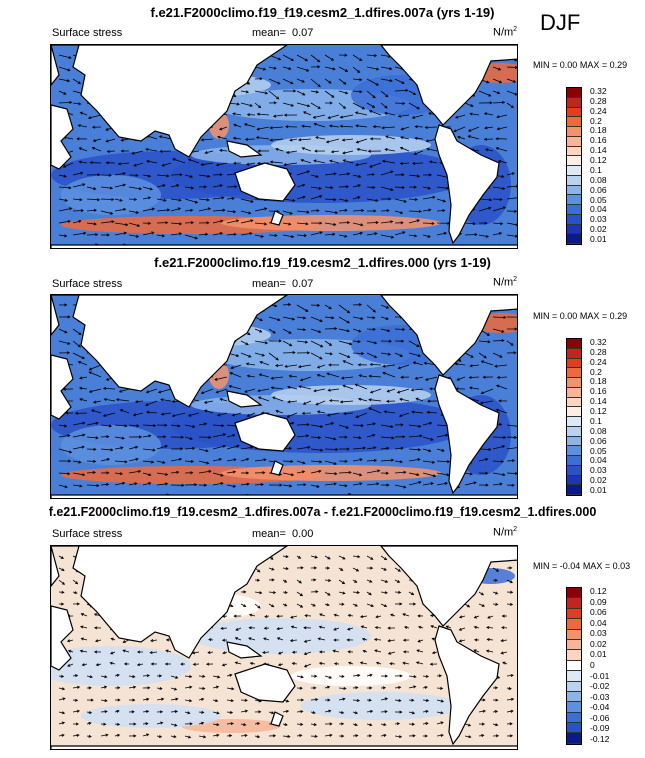 The width and height of the screenshot is (645, 758). What do you see at coordinates (87, 284) in the screenshot?
I see `panel2-variable: Surface stress` at bounding box center [87, 284].